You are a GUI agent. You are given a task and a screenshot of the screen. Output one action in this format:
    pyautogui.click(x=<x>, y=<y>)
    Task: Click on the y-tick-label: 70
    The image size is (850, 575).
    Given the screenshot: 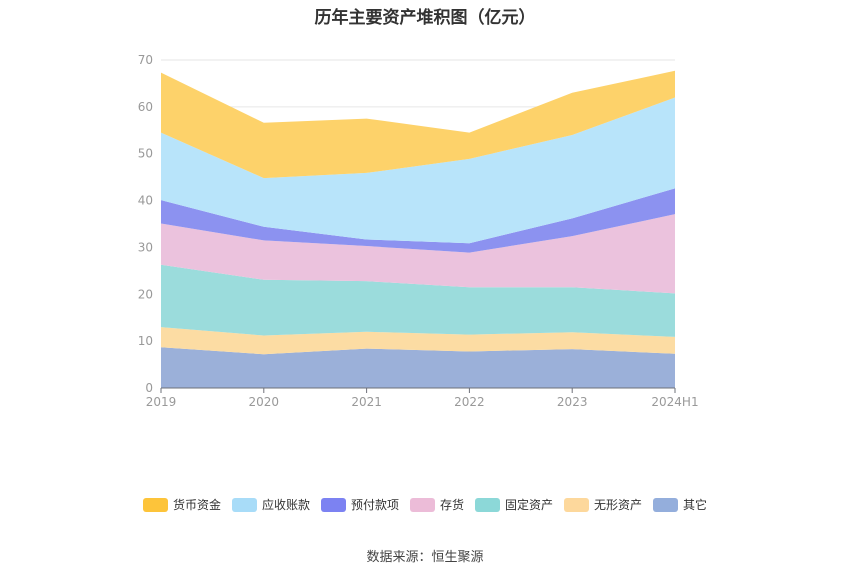 What is the action you would take?
    pyautogui.click(x=145, y=60)
    